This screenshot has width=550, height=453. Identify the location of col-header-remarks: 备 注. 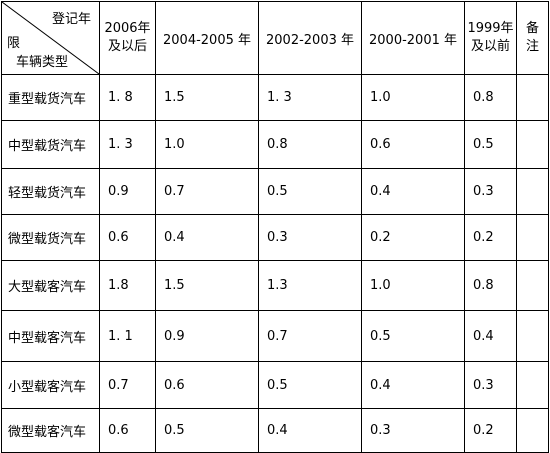
(532, 38).